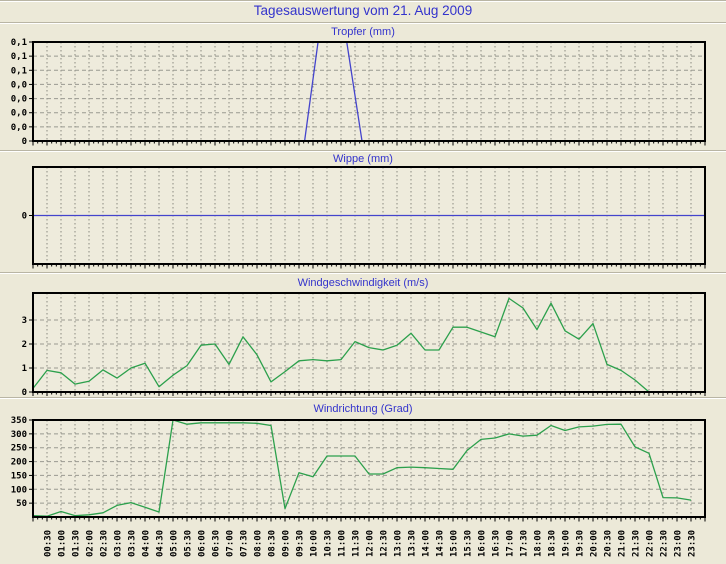  What do you see at coordinates (497, 543) in the screenshot?
I see `x-tick-label: 16:30` at bounding box center [497, 543].